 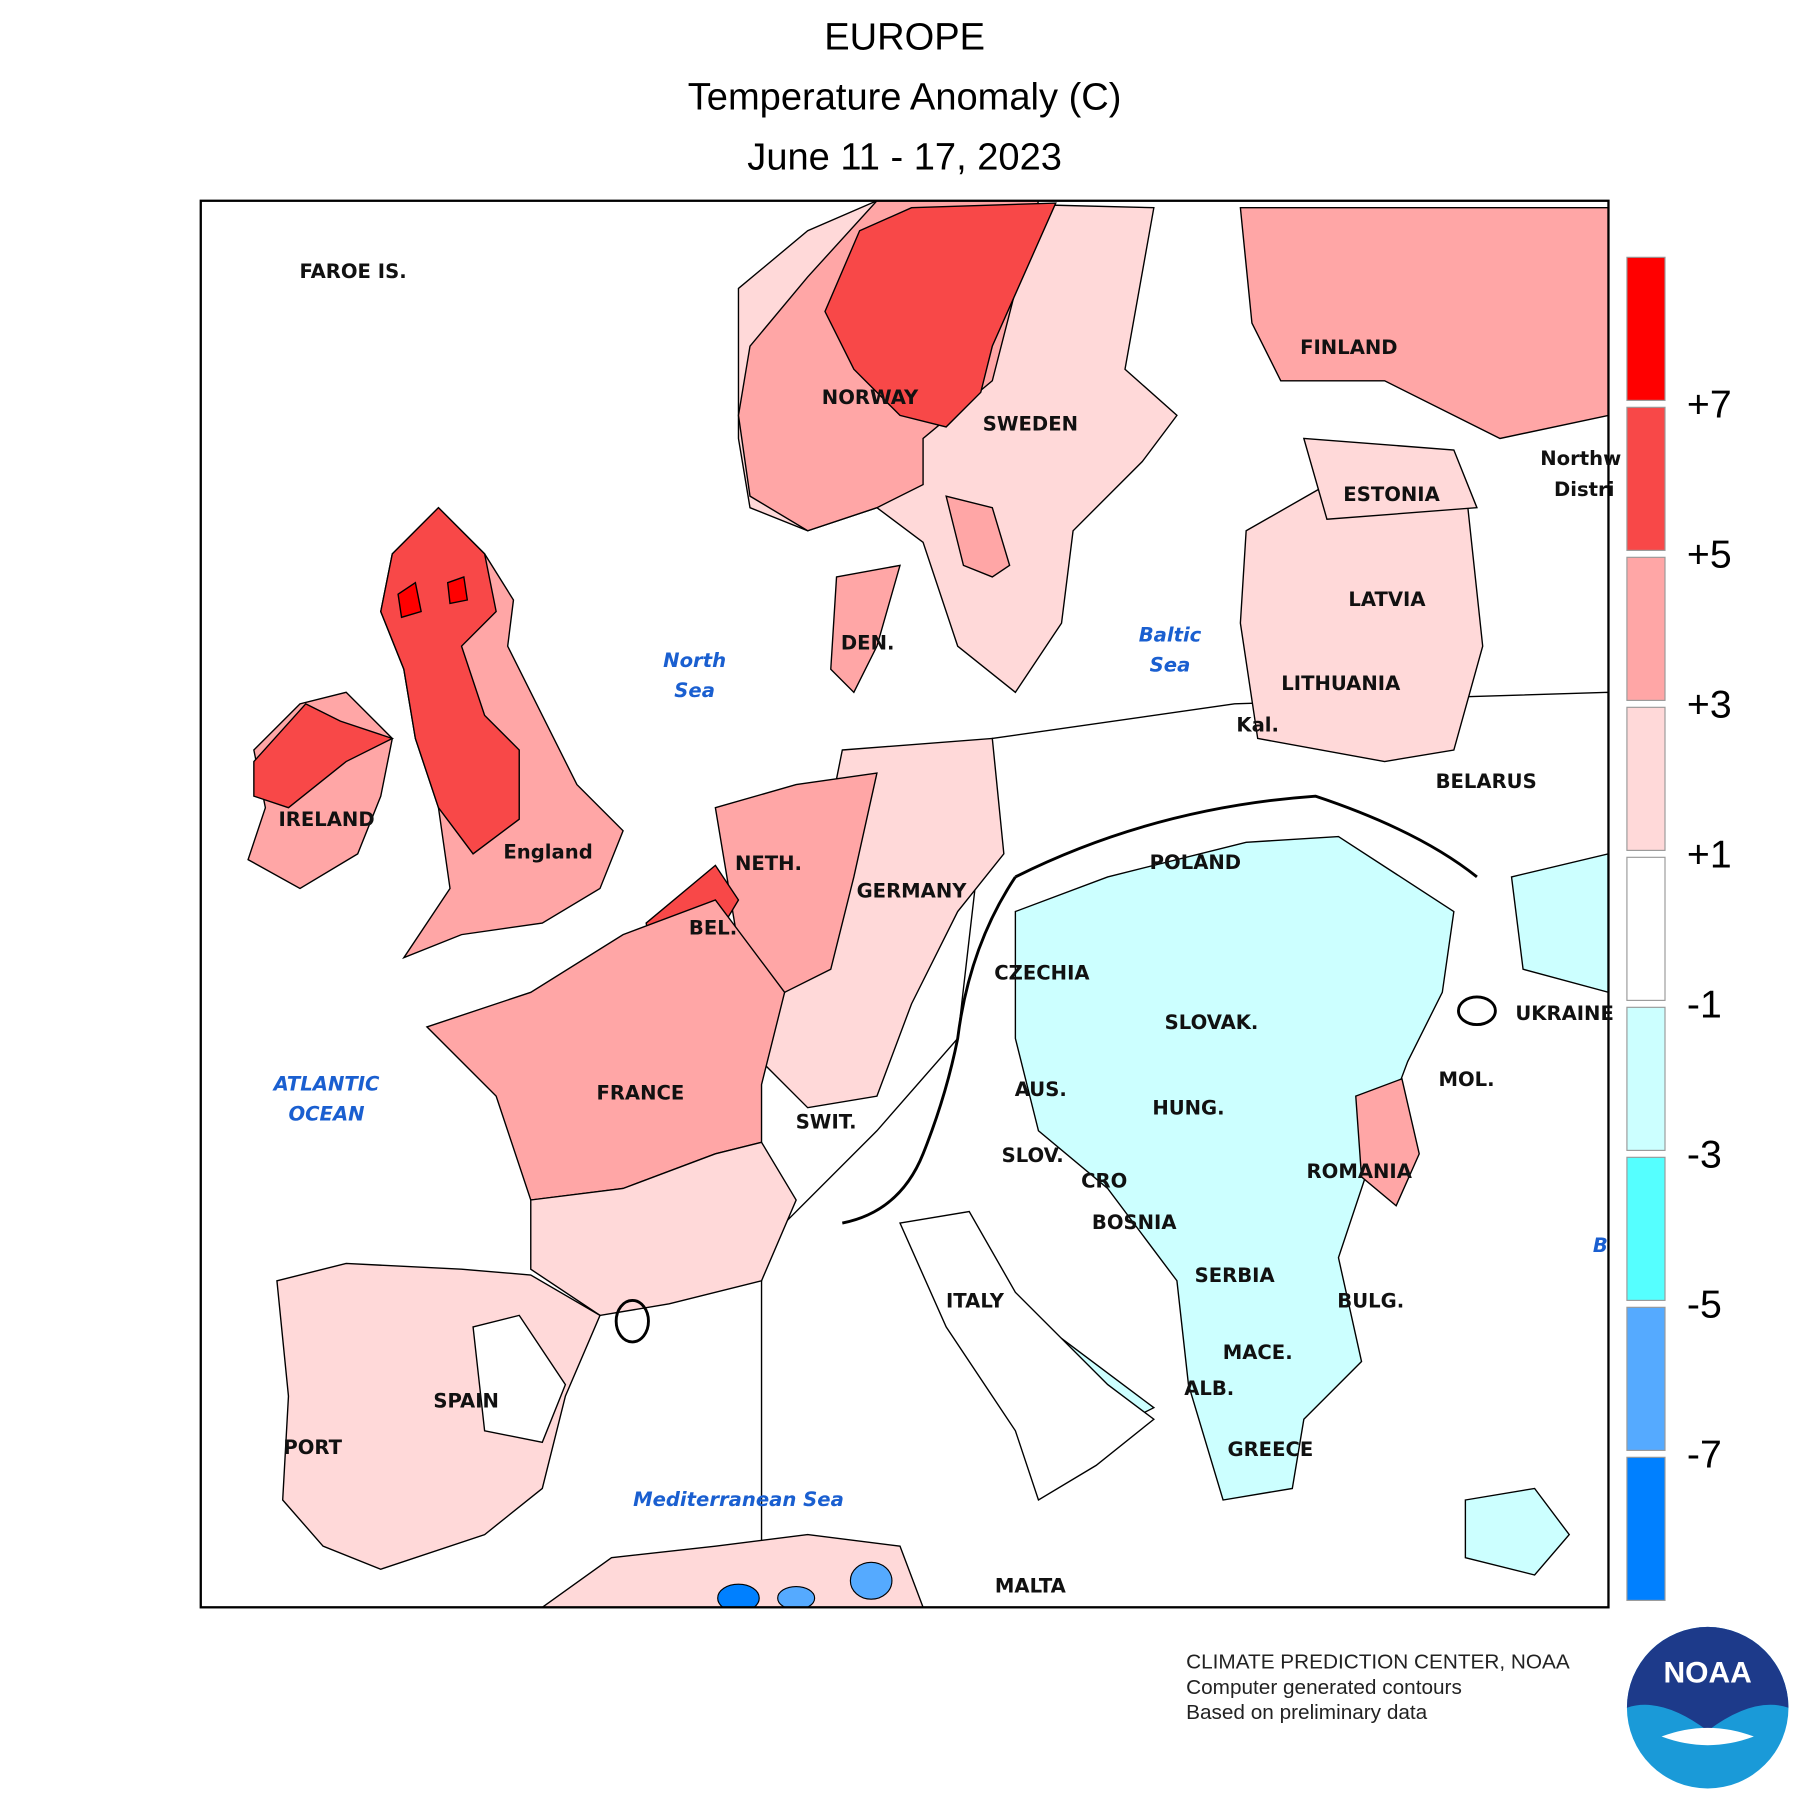 I want to click on colorbar-tick-label: +7, so click(x=1709, y=405).